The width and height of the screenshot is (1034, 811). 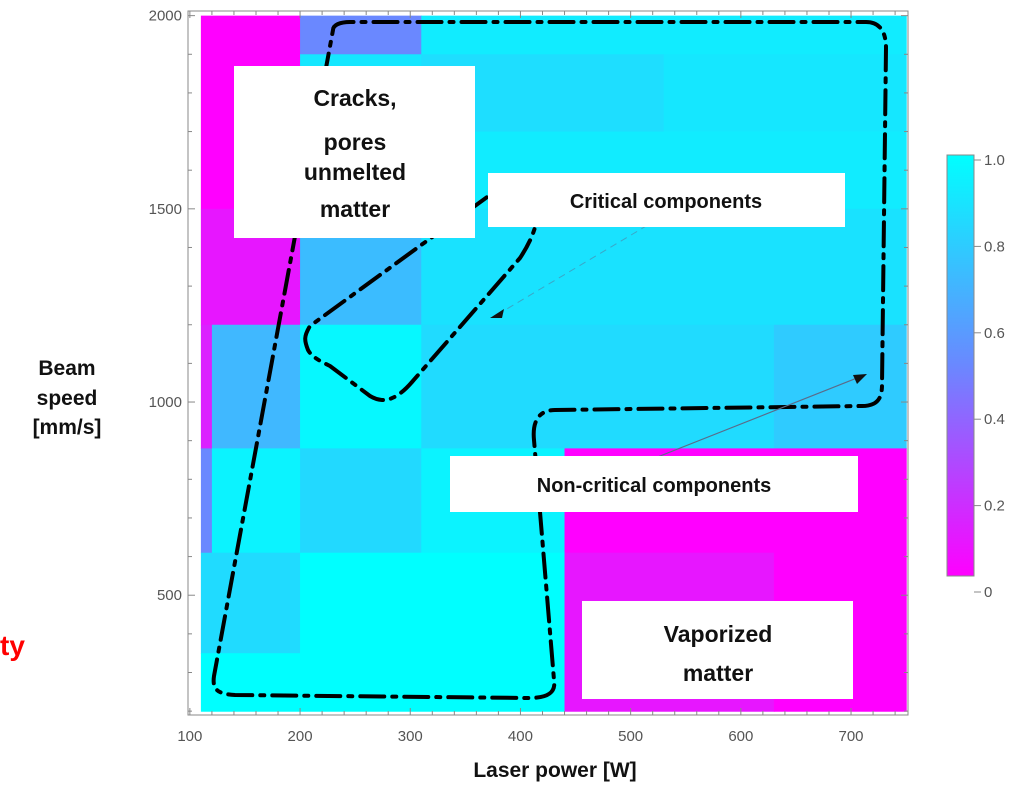 I want to click on x-tick-label: 300, so click(x=410, y=736).